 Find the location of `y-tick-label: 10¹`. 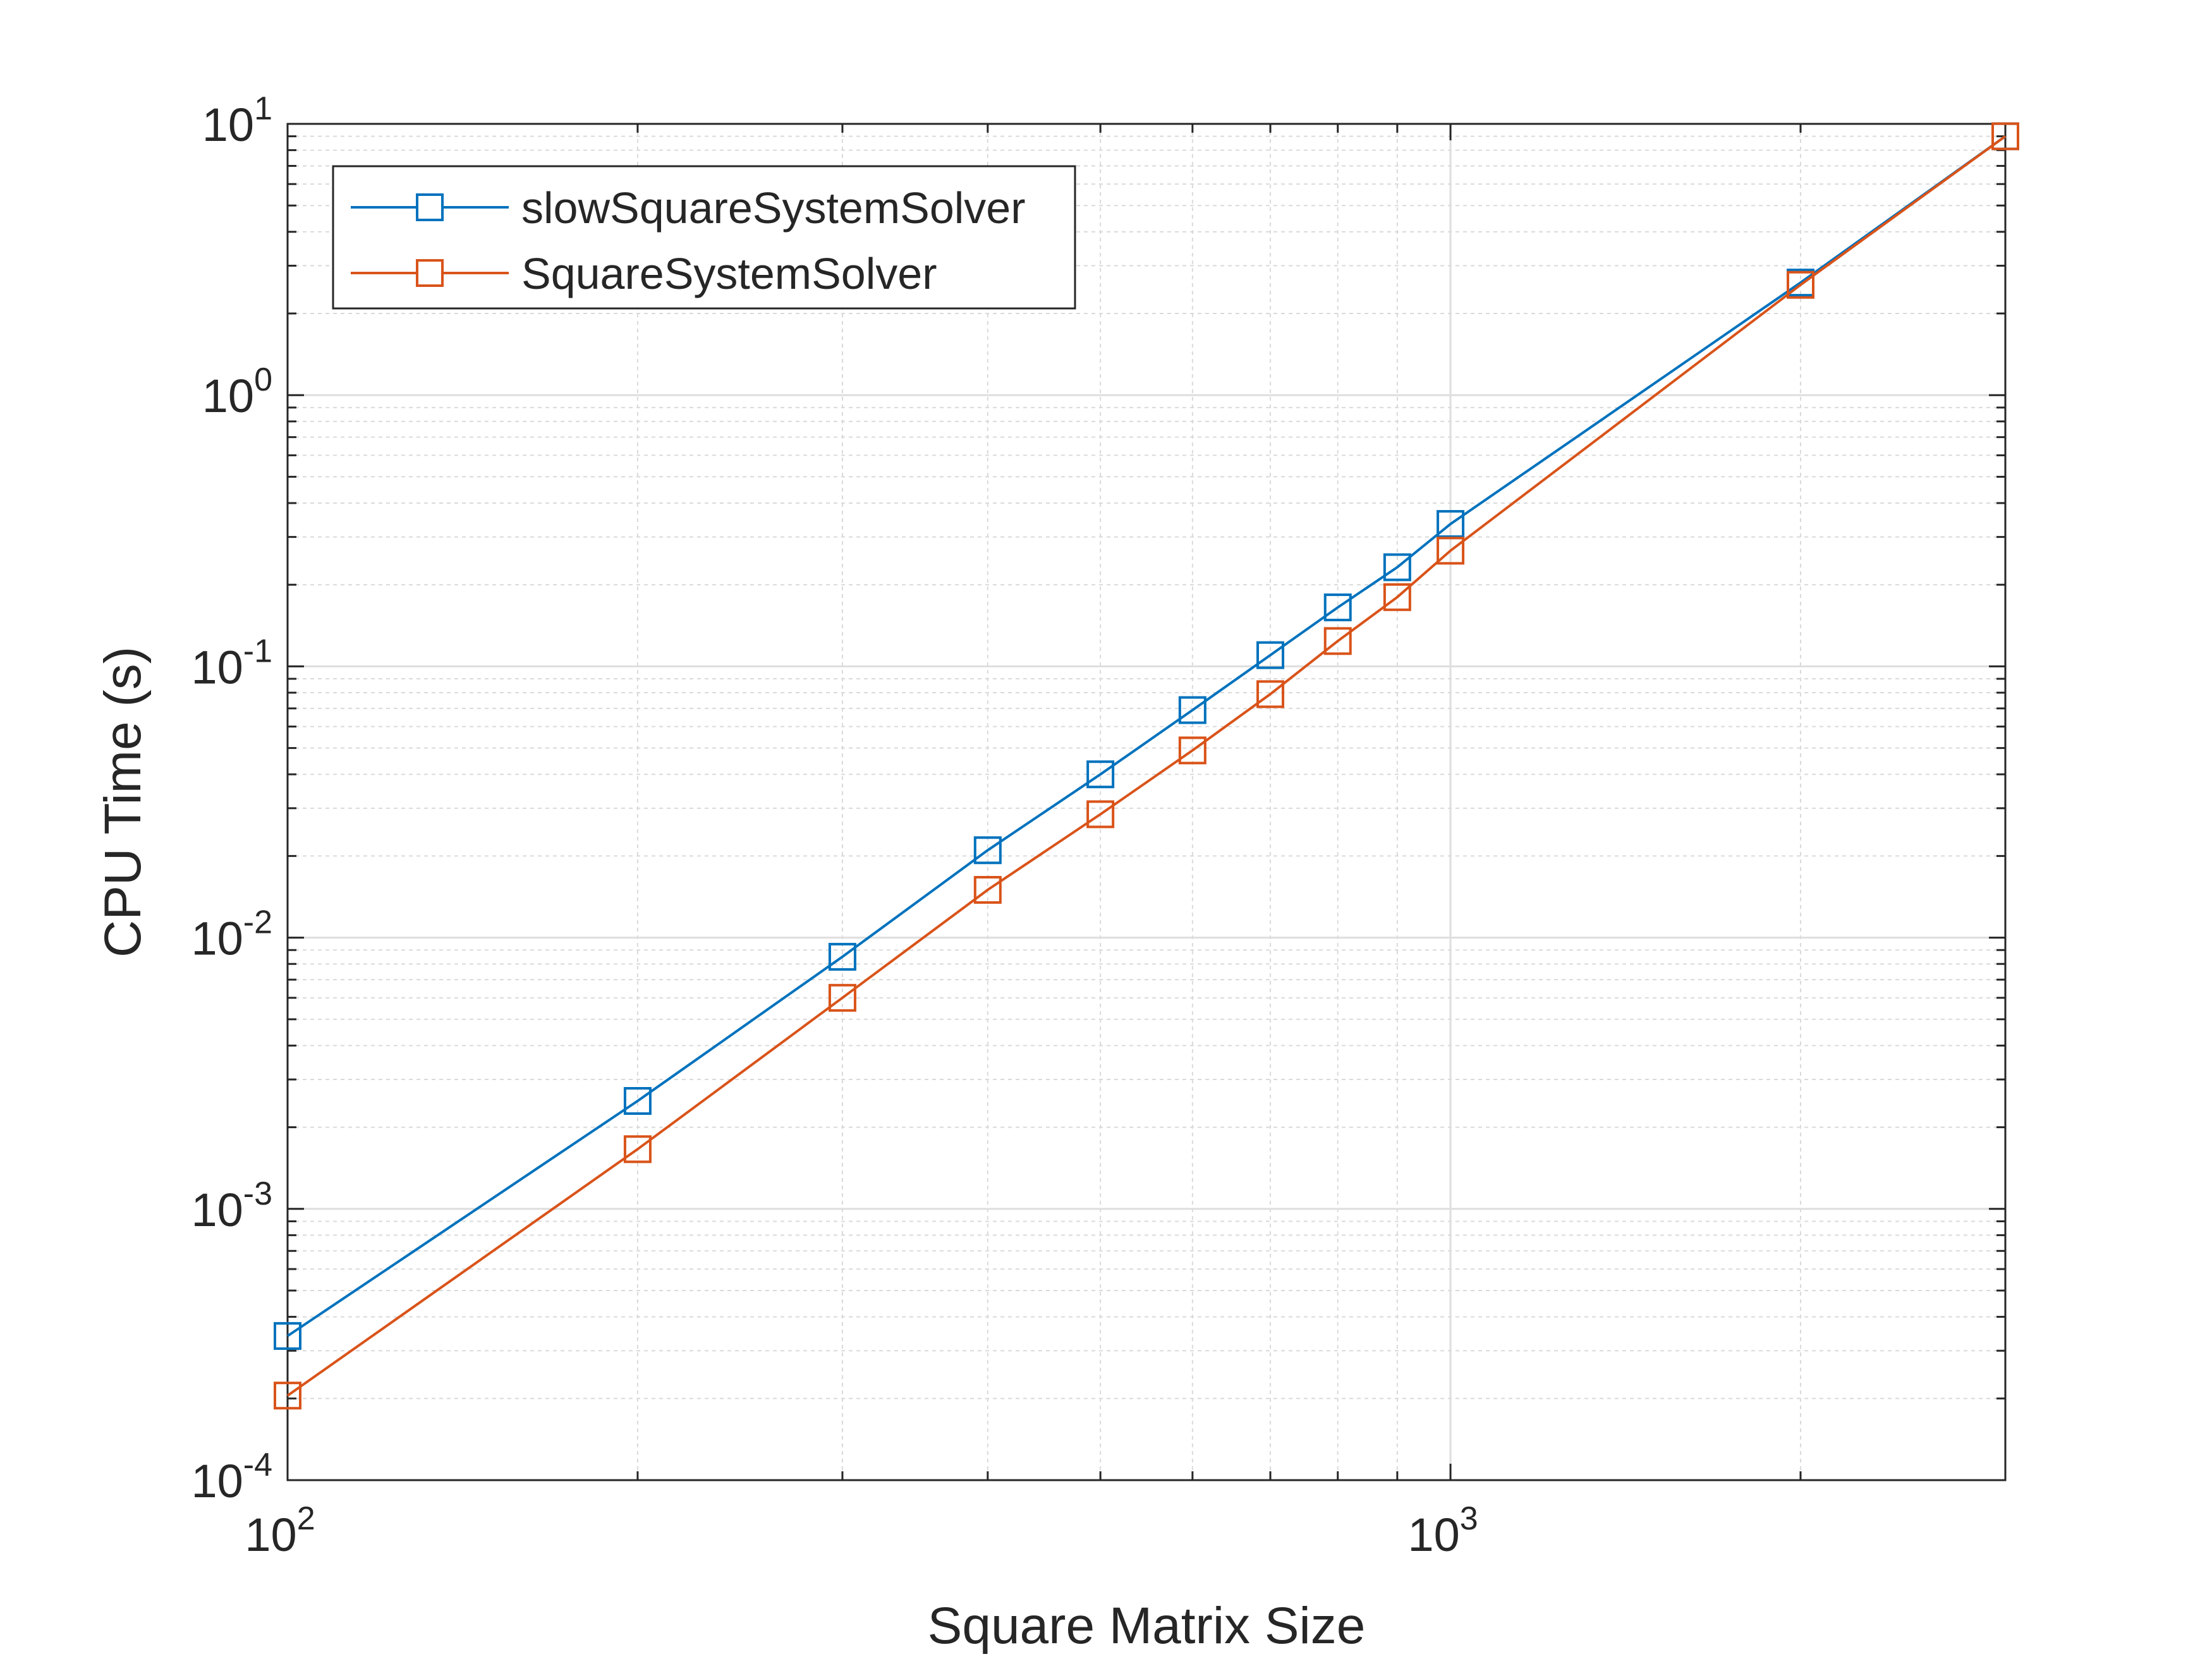

y-tick-label: 10¹ is located at coordinates (237, 121).